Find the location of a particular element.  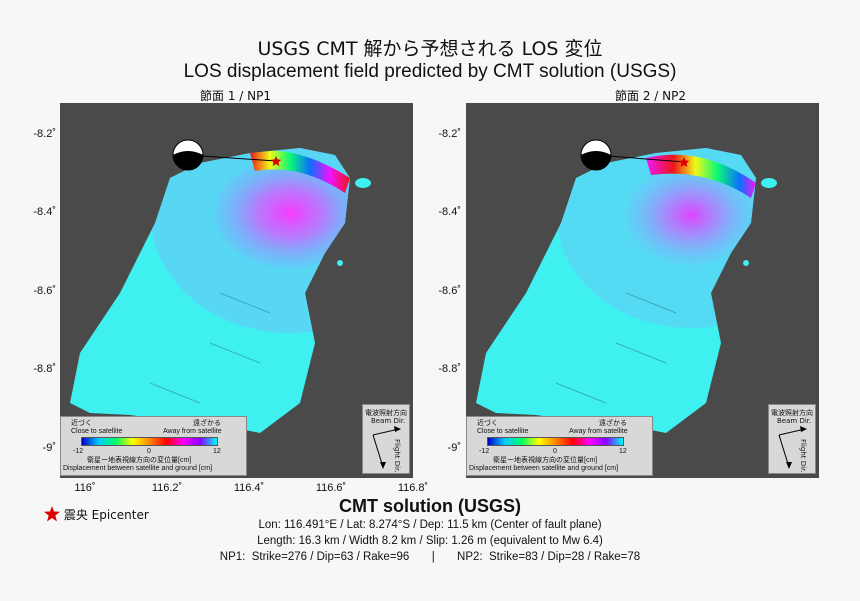

epicenter-star-np2 is located at coordinates (684, 162).